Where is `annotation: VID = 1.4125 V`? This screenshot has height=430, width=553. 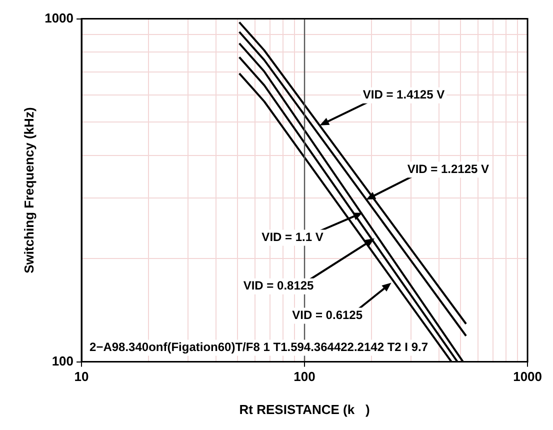 annotation: VID = 1.4125 V is located at coordinates (403, 95).